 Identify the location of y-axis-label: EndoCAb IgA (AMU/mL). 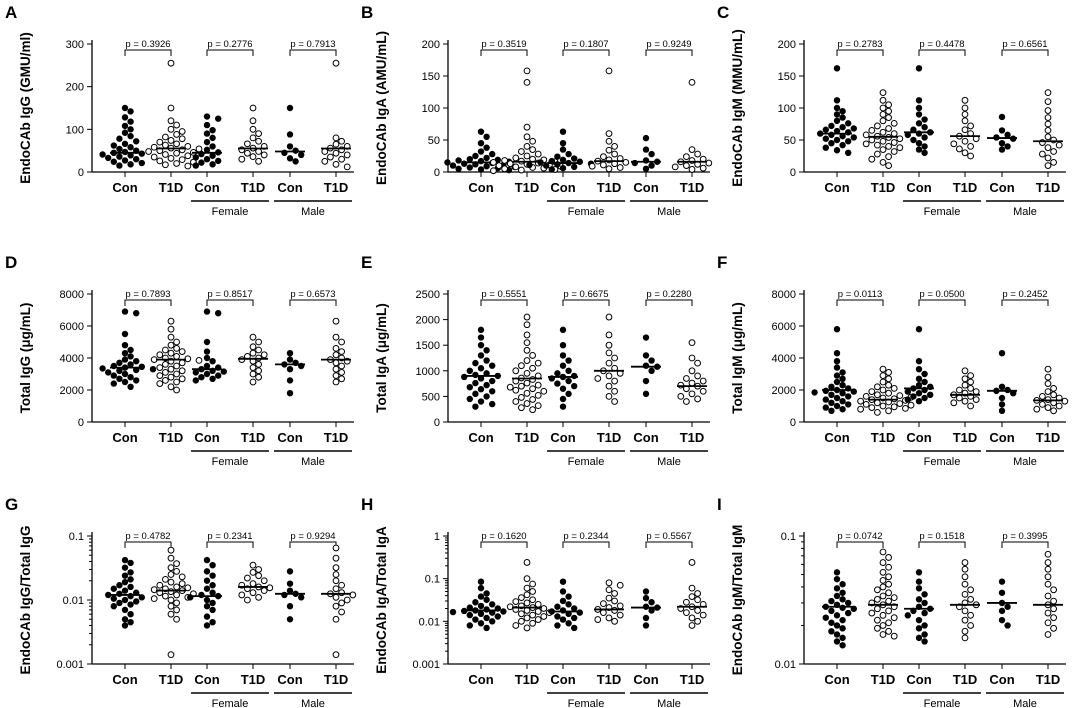
(381, 108).